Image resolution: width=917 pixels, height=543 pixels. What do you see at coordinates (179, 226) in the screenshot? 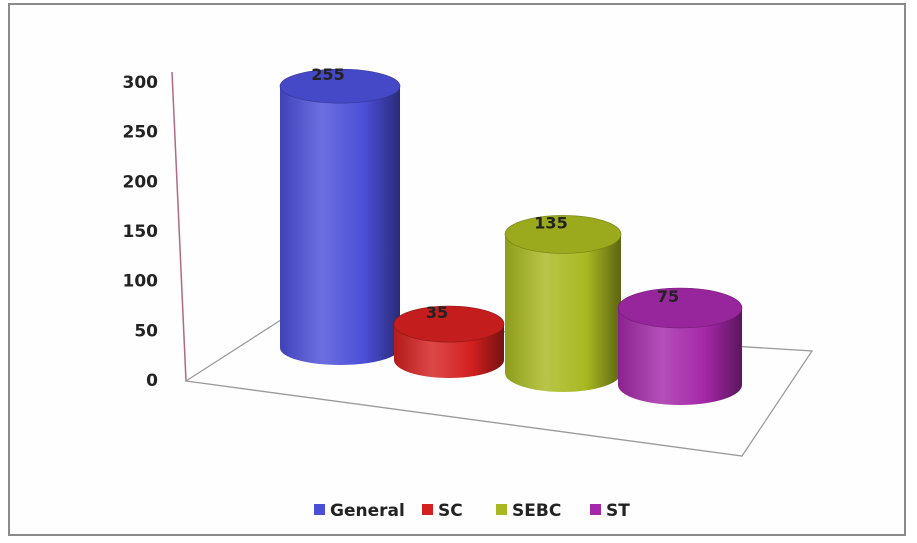
I see `y-axis-line` at bounding box center [179, 226].